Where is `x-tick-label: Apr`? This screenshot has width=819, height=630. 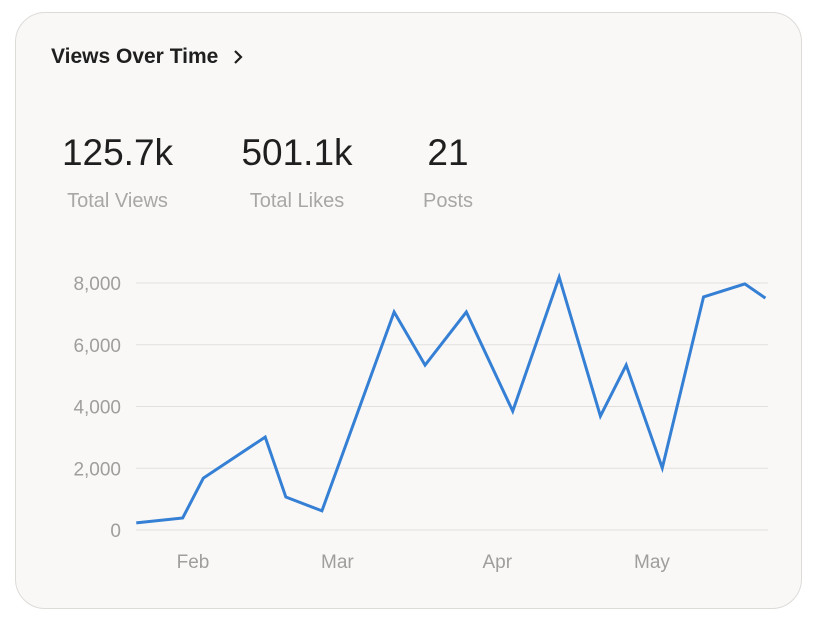 x-tick-label: Apr is located at coordinates (497, 562).